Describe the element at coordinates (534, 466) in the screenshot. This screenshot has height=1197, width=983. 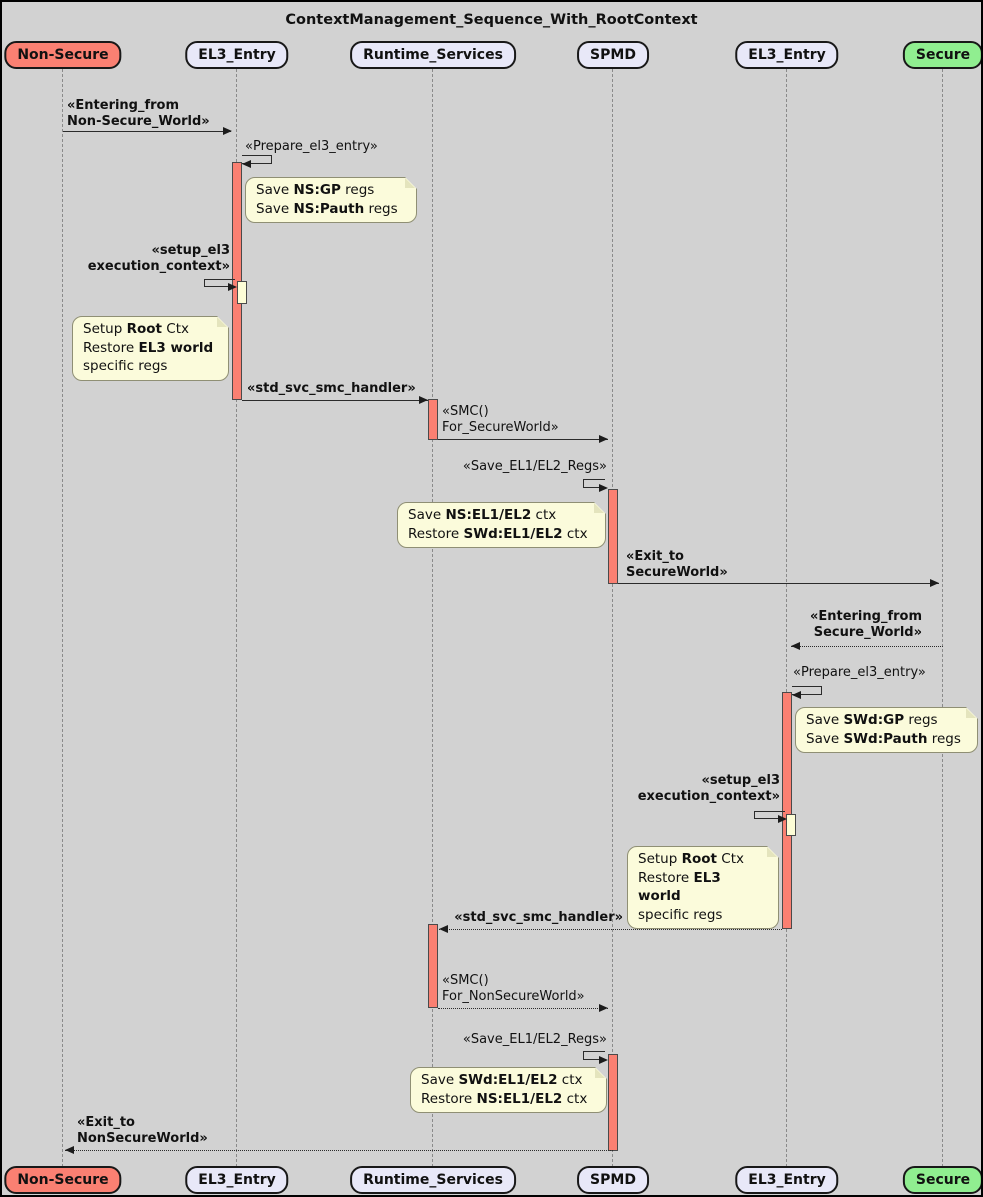
I see `message-label-save-el1-el2-regs-1: «Save_EL1/EL2_Regs»` at that location.